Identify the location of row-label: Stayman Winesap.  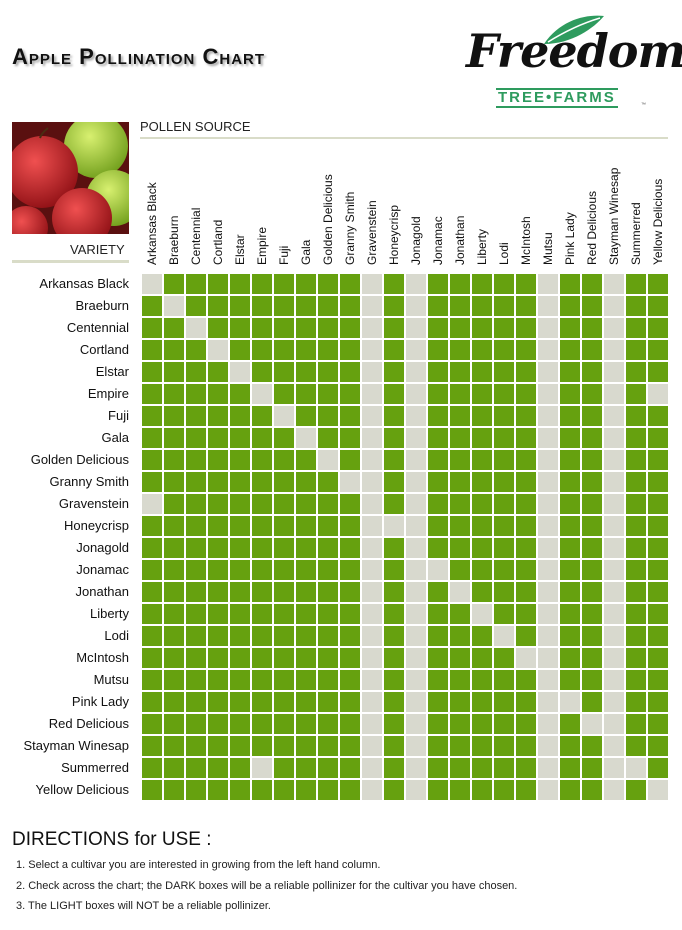
(76, 745).